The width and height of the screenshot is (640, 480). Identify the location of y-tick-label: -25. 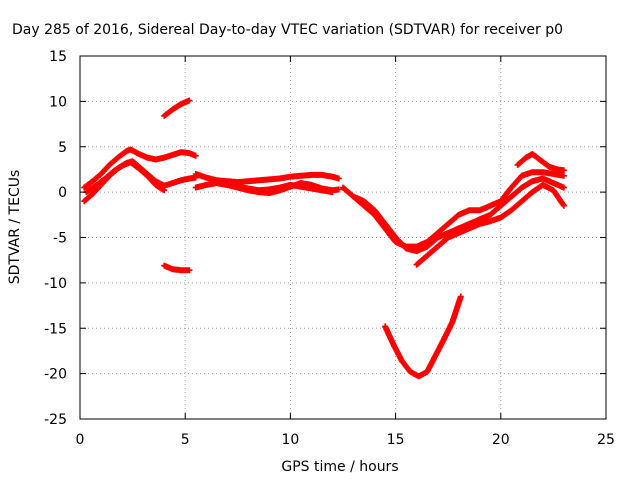
(55, 420).